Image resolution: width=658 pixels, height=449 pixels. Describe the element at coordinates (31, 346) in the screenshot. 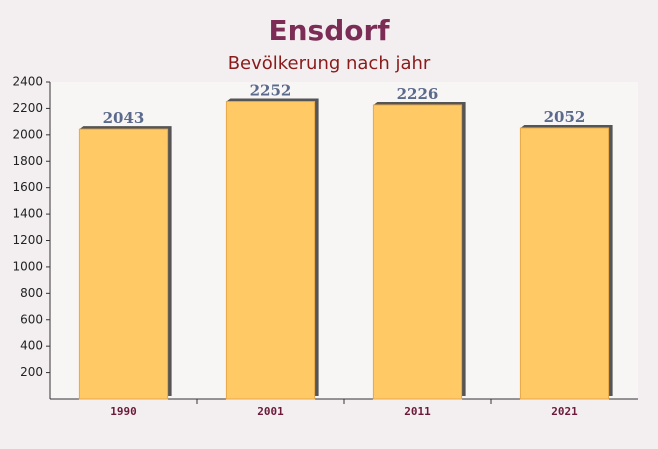

I see `y-tick-label: 400` at that location.